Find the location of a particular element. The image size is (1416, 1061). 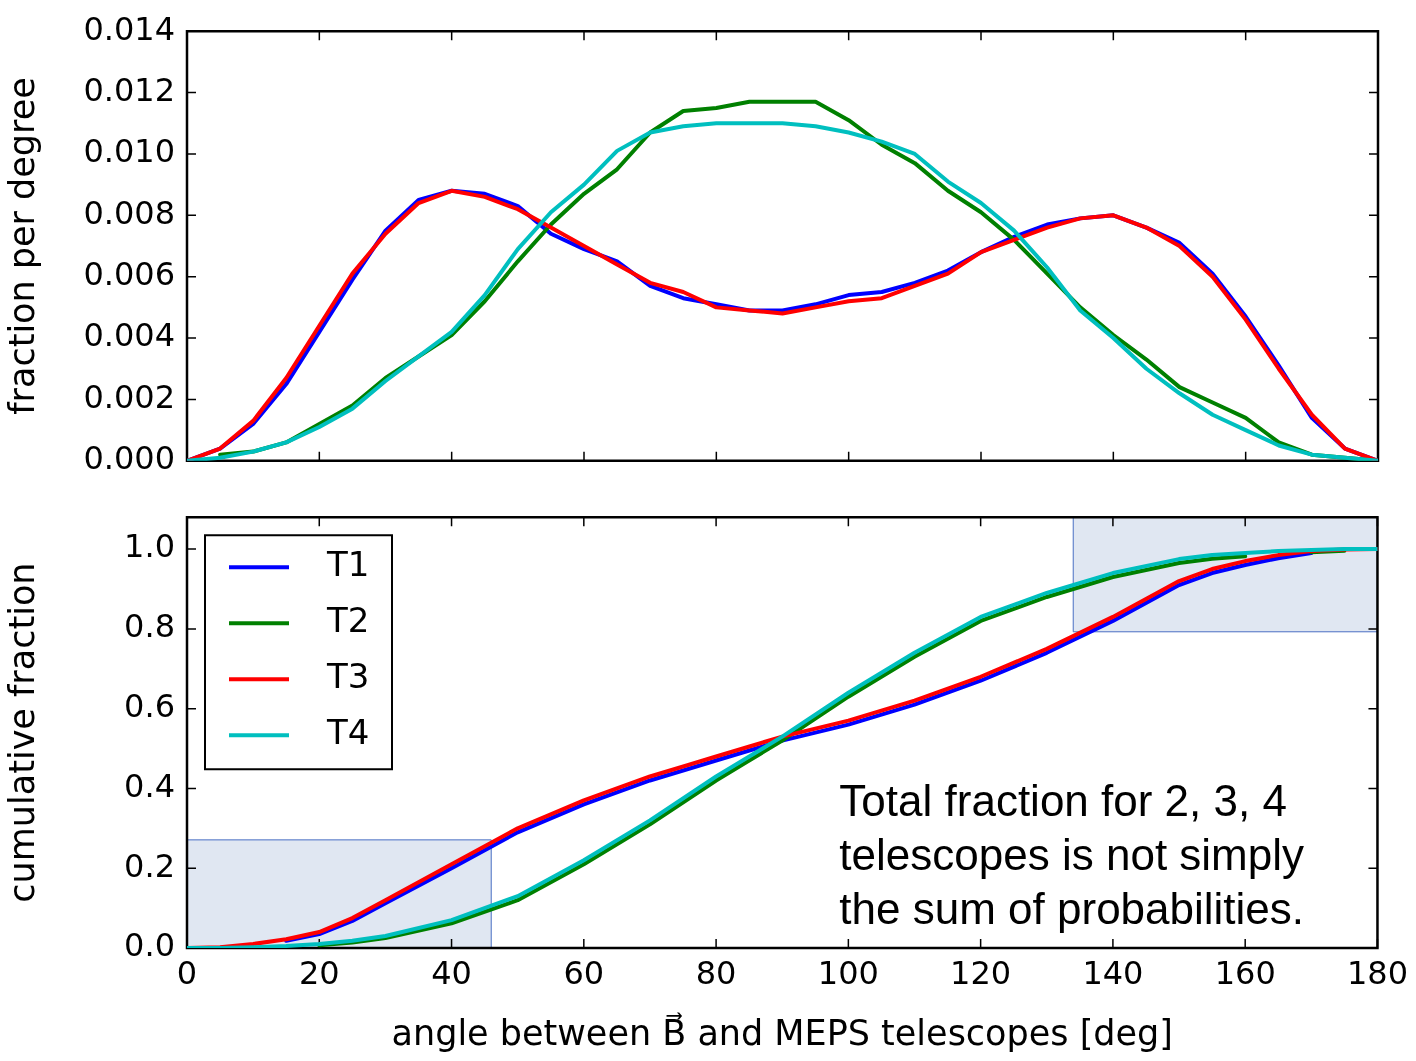

y-tick-label: 0.2 is located at coordinates (149, 865).